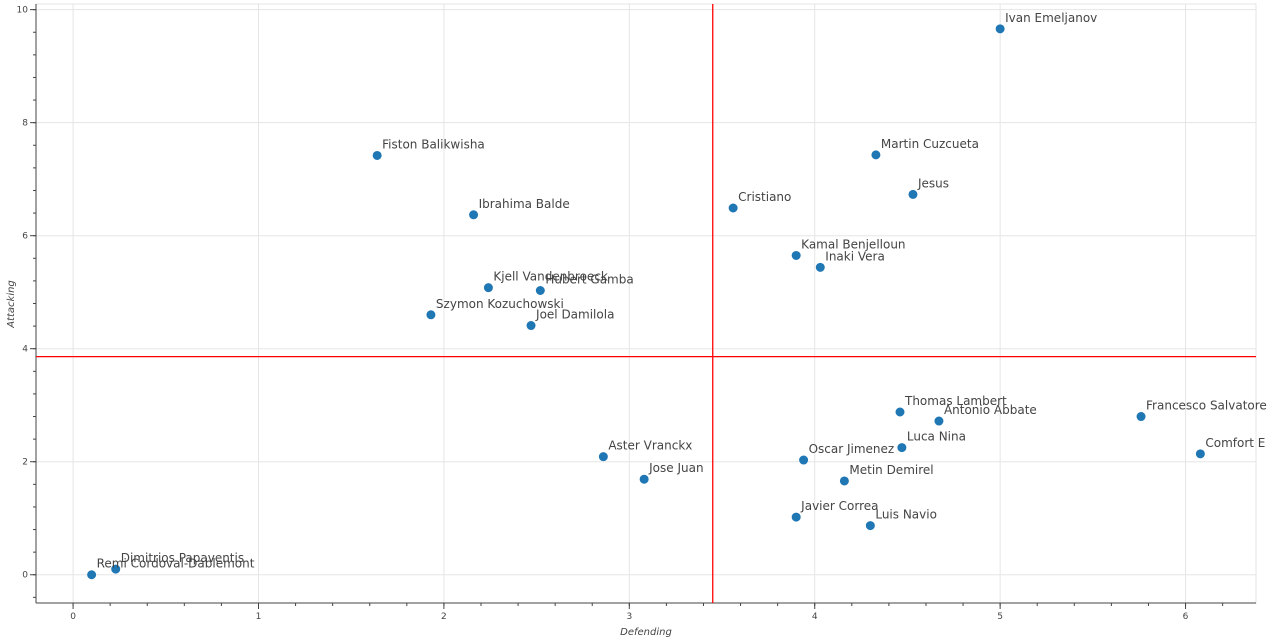 This screenshot has height=640, width=1280. I want to click on data-point-group: Fiston Balikwisha, so click(428, 148).